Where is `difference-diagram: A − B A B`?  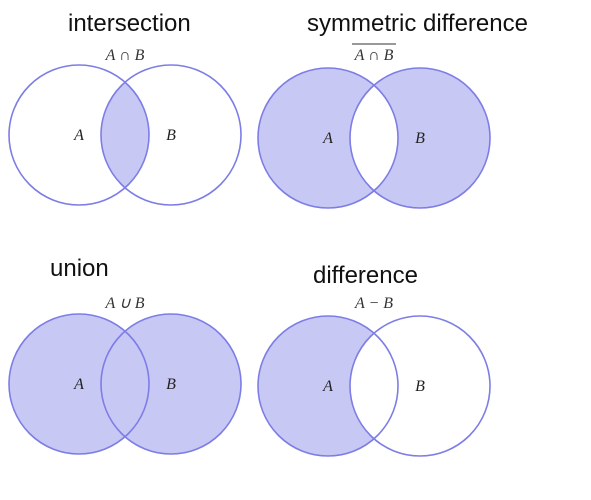 difference-diagram: A − B A B is located at coordinates (374, 376).